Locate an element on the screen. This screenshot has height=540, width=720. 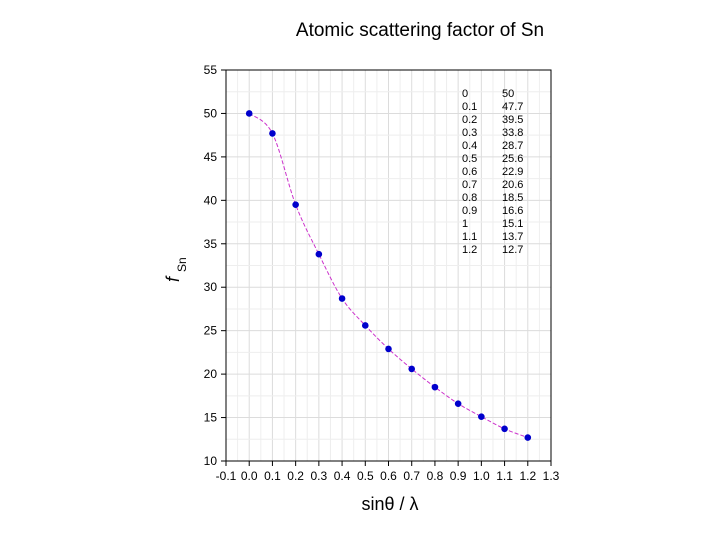
table-cell-x: 0.1 is located at coordinates (469, 107).